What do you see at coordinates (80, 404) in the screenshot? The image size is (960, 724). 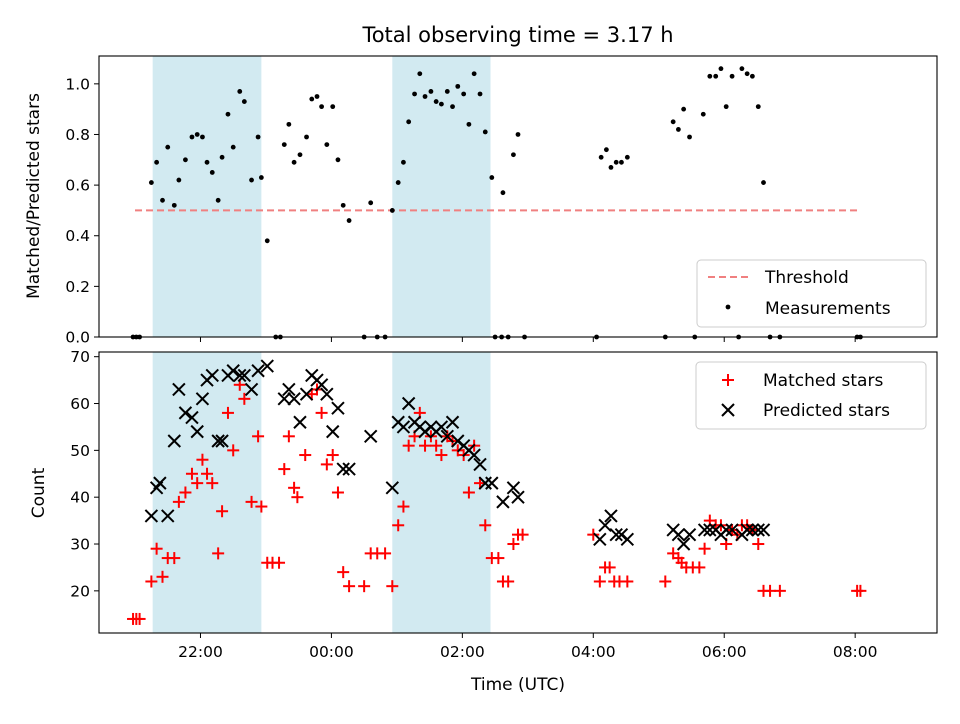 I see `y-tick-label: 60` at bounding box center [80, 404].